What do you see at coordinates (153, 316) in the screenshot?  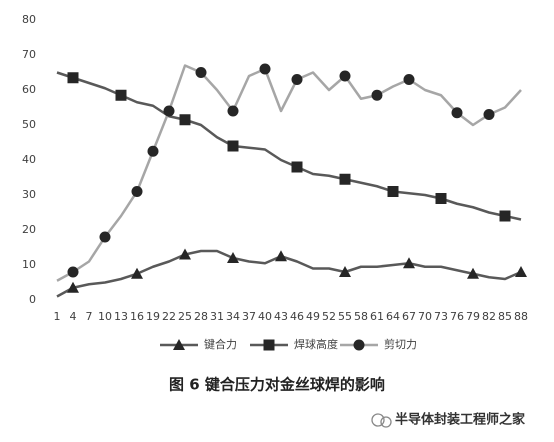 I see `x-tick-label: 19` at bounding box center [153, 316].